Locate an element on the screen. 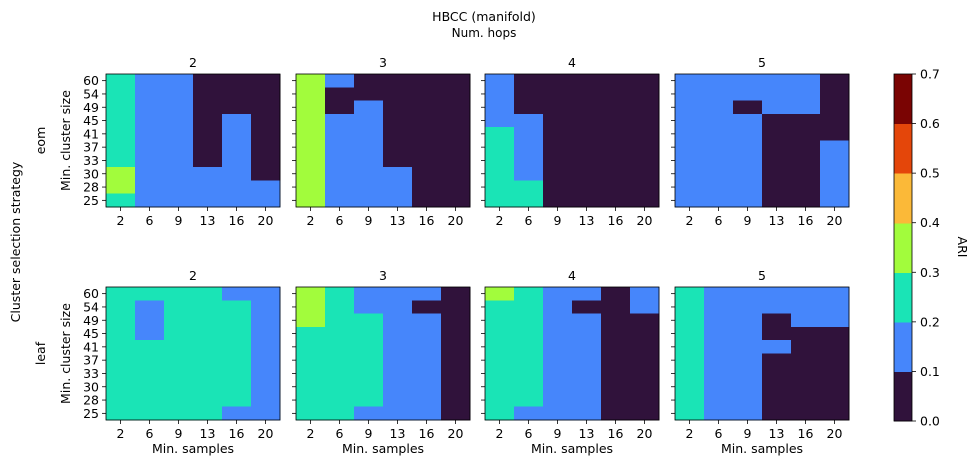 The height and width of the screenshot is (473, 972). y-tick-label: 33 is located at coordinates (91, 373).